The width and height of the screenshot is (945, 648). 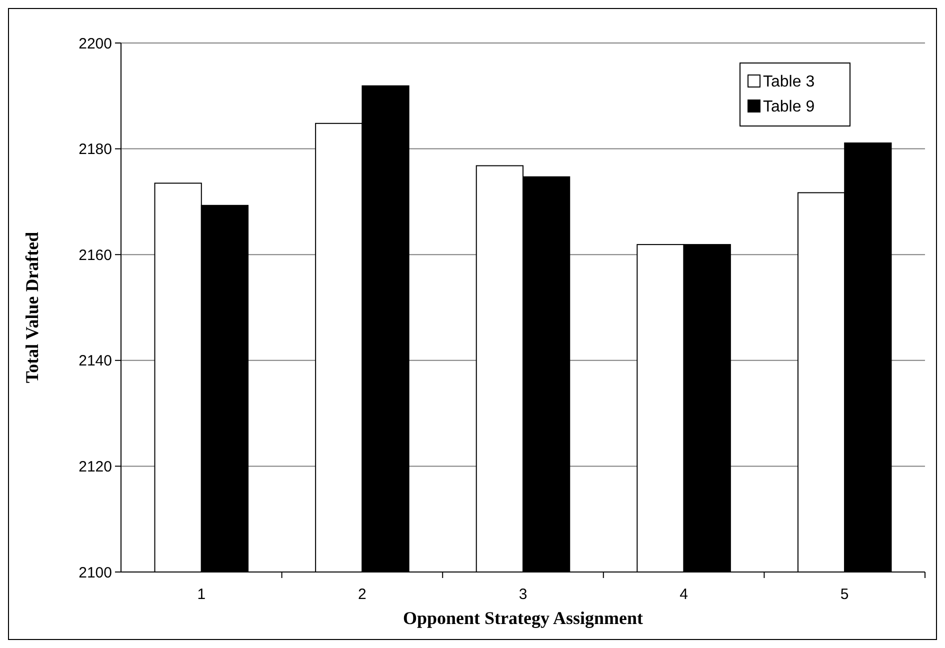 What do you see at coordinates (523, 594) in the screenshot?
I see `x-tick-label: 3` at bounding box center [523, 594].